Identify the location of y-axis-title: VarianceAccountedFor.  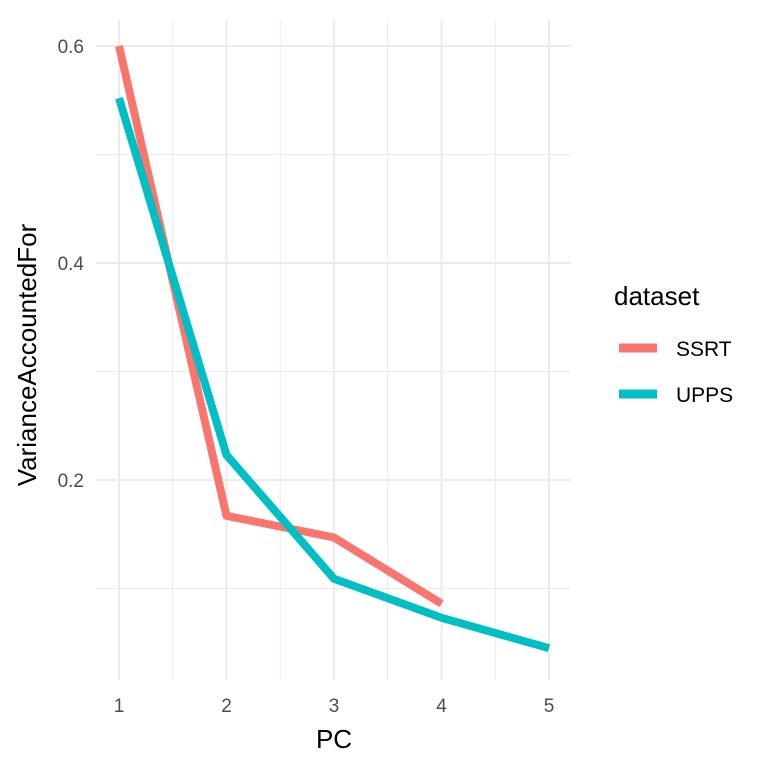
(27, 354).